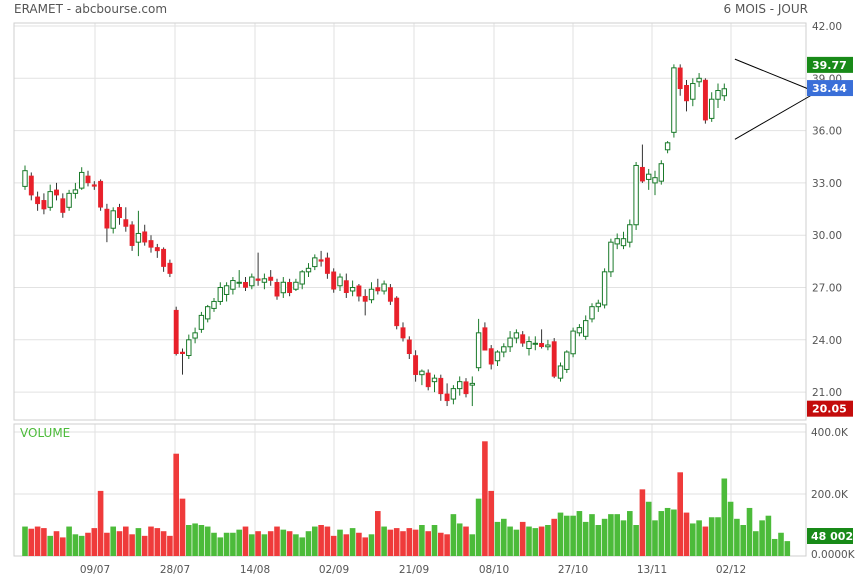 This screenshot has width=855, height=579. I want to click on period-label: 6 MOIS - JOUR, so click(765, 9).